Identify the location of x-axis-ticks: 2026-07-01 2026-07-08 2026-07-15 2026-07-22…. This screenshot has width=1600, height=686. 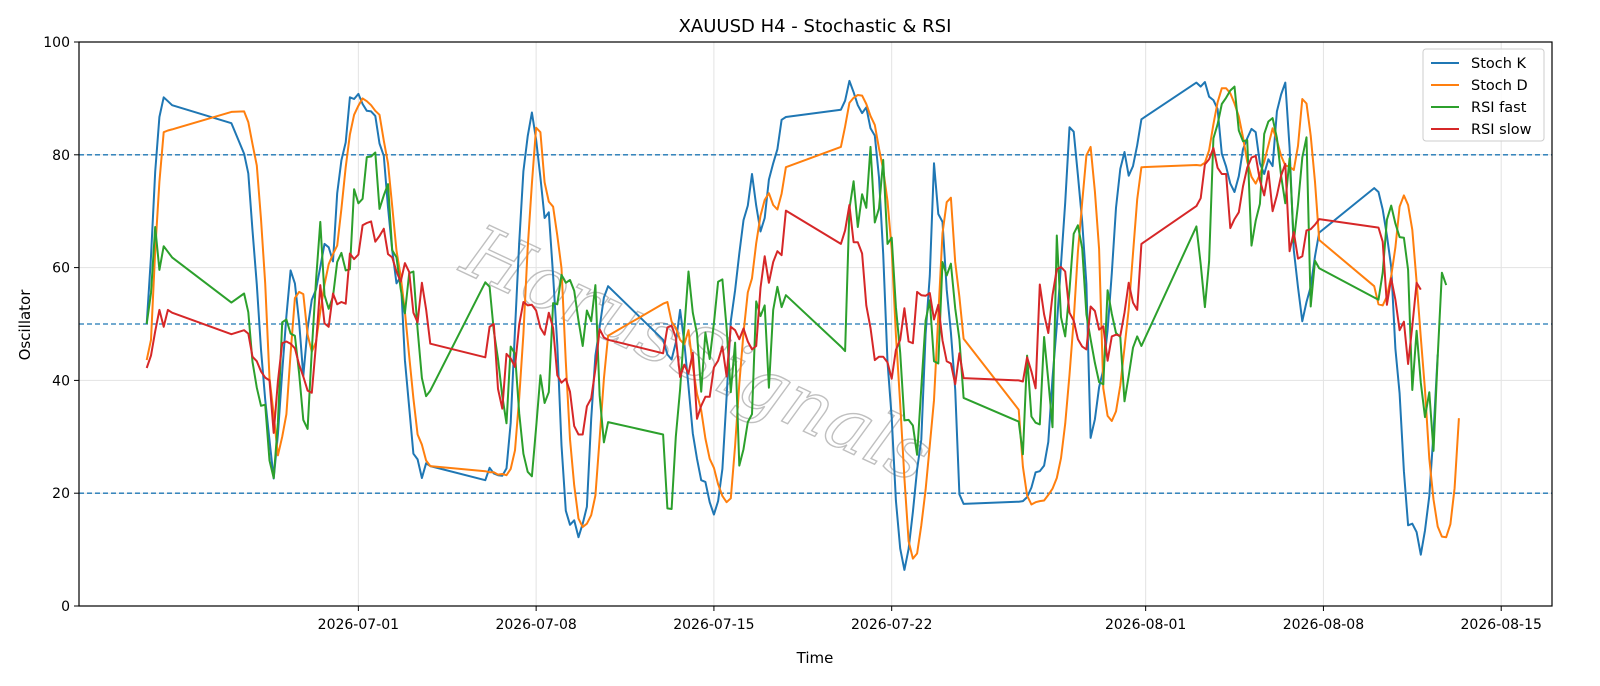
(930, 619).